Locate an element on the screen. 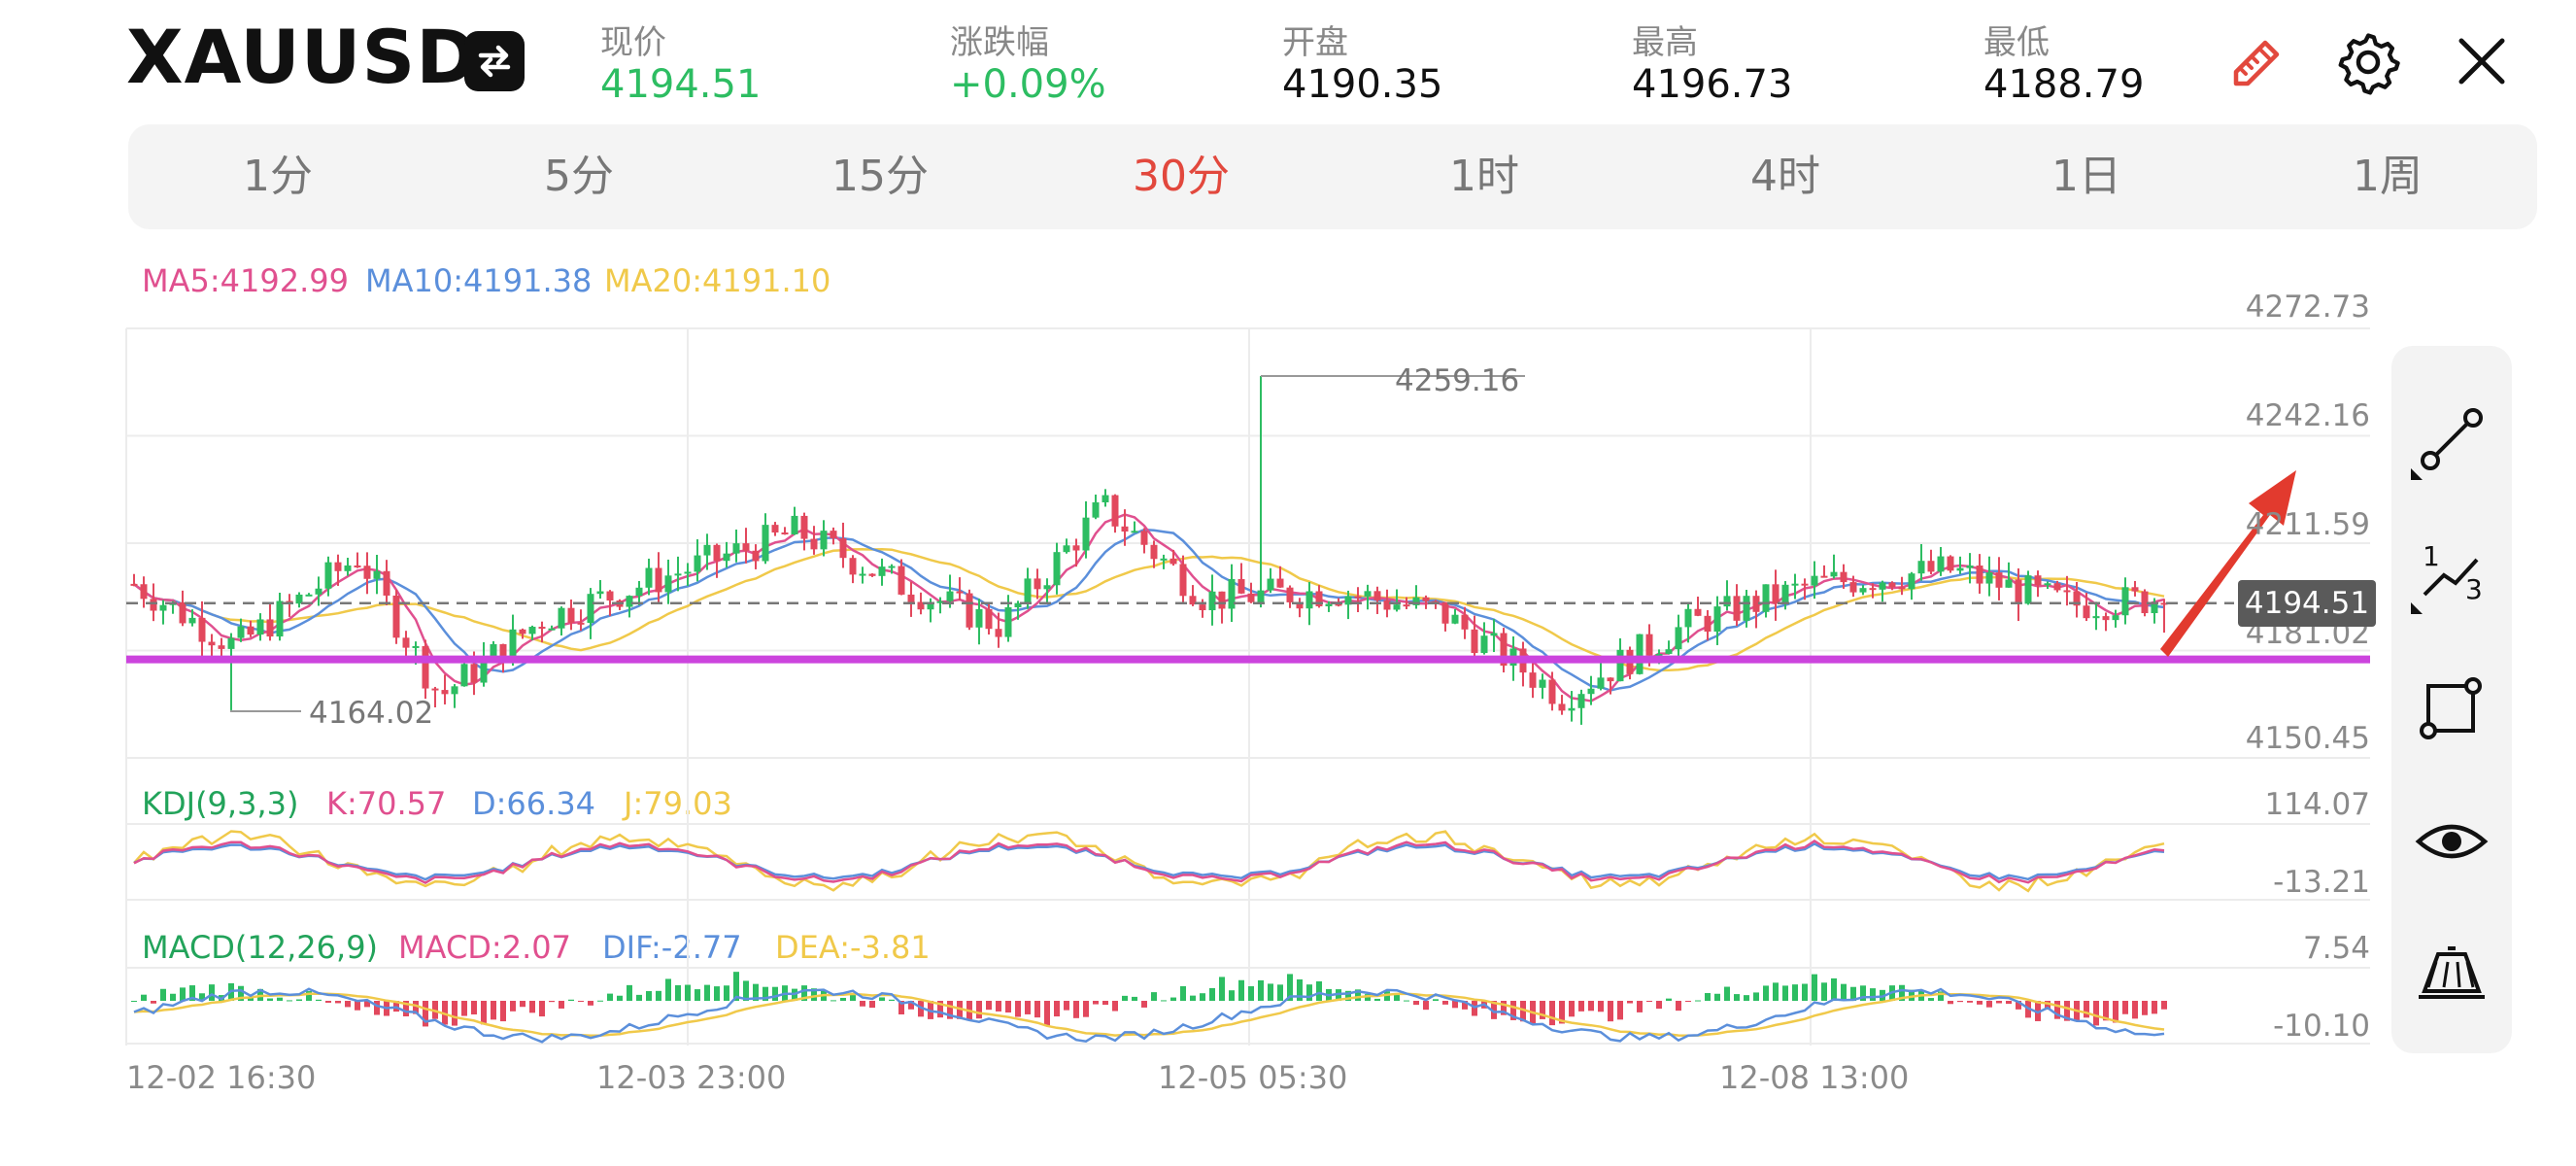 This screenshot has height=1166, width=2576. price-tick-5: 4150.45 is located at coordinates (2307, 738).